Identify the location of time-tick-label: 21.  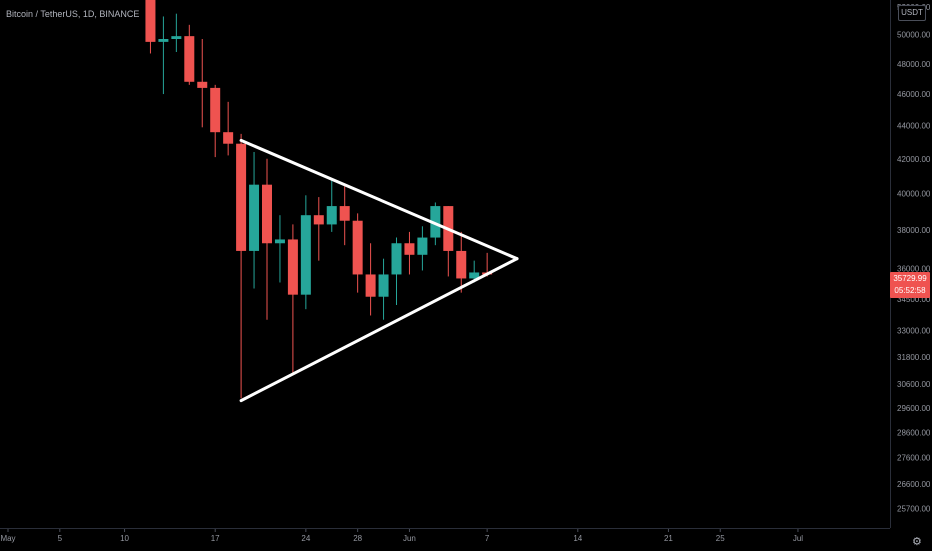
(668, 538).